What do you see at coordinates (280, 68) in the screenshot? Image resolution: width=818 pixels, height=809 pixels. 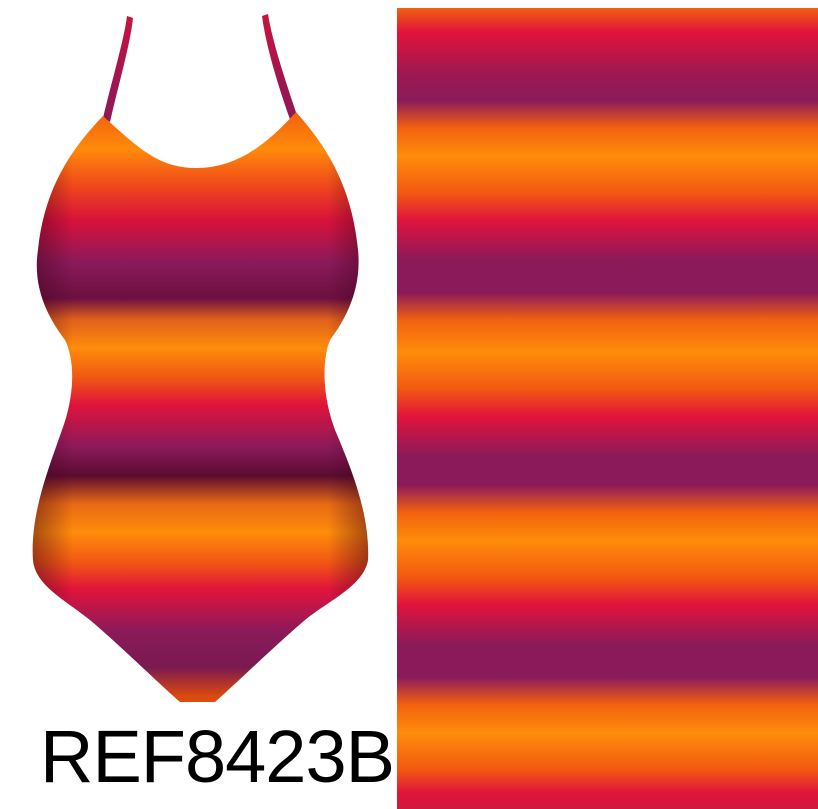 I see `right-strap` at bounding box center [280, 68].